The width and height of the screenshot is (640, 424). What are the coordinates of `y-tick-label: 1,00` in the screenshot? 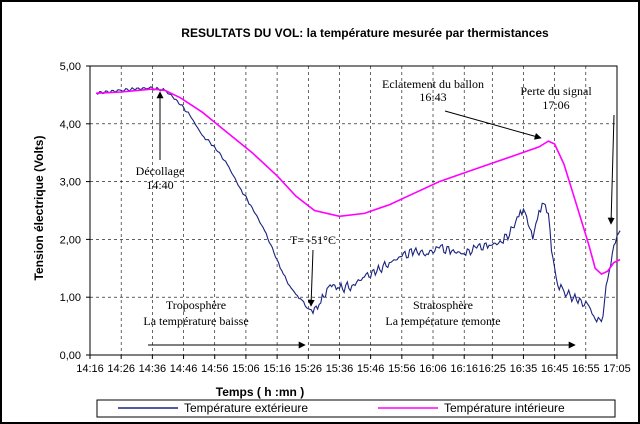 It's located at (70, 298).